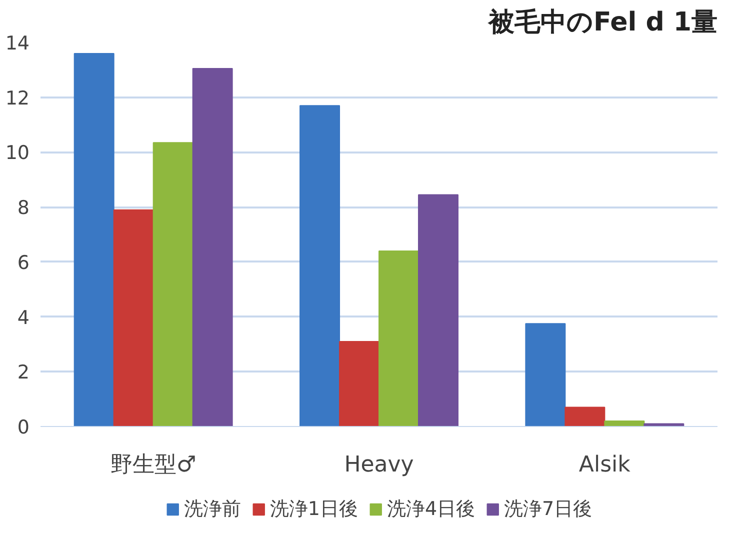 The height and width of the screenshot is (541, 747). Describe the element at coordinates (17, 153) in the screenshot. I see `y-tick-label: 10` at that location.